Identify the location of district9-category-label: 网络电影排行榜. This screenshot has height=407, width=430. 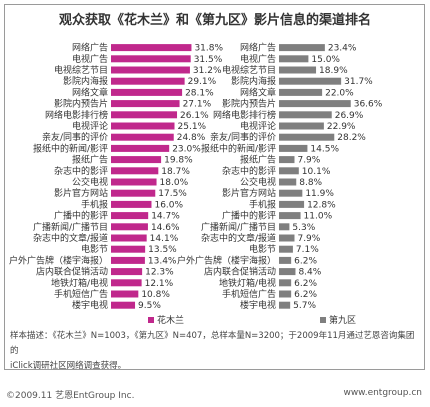
(244, 115).